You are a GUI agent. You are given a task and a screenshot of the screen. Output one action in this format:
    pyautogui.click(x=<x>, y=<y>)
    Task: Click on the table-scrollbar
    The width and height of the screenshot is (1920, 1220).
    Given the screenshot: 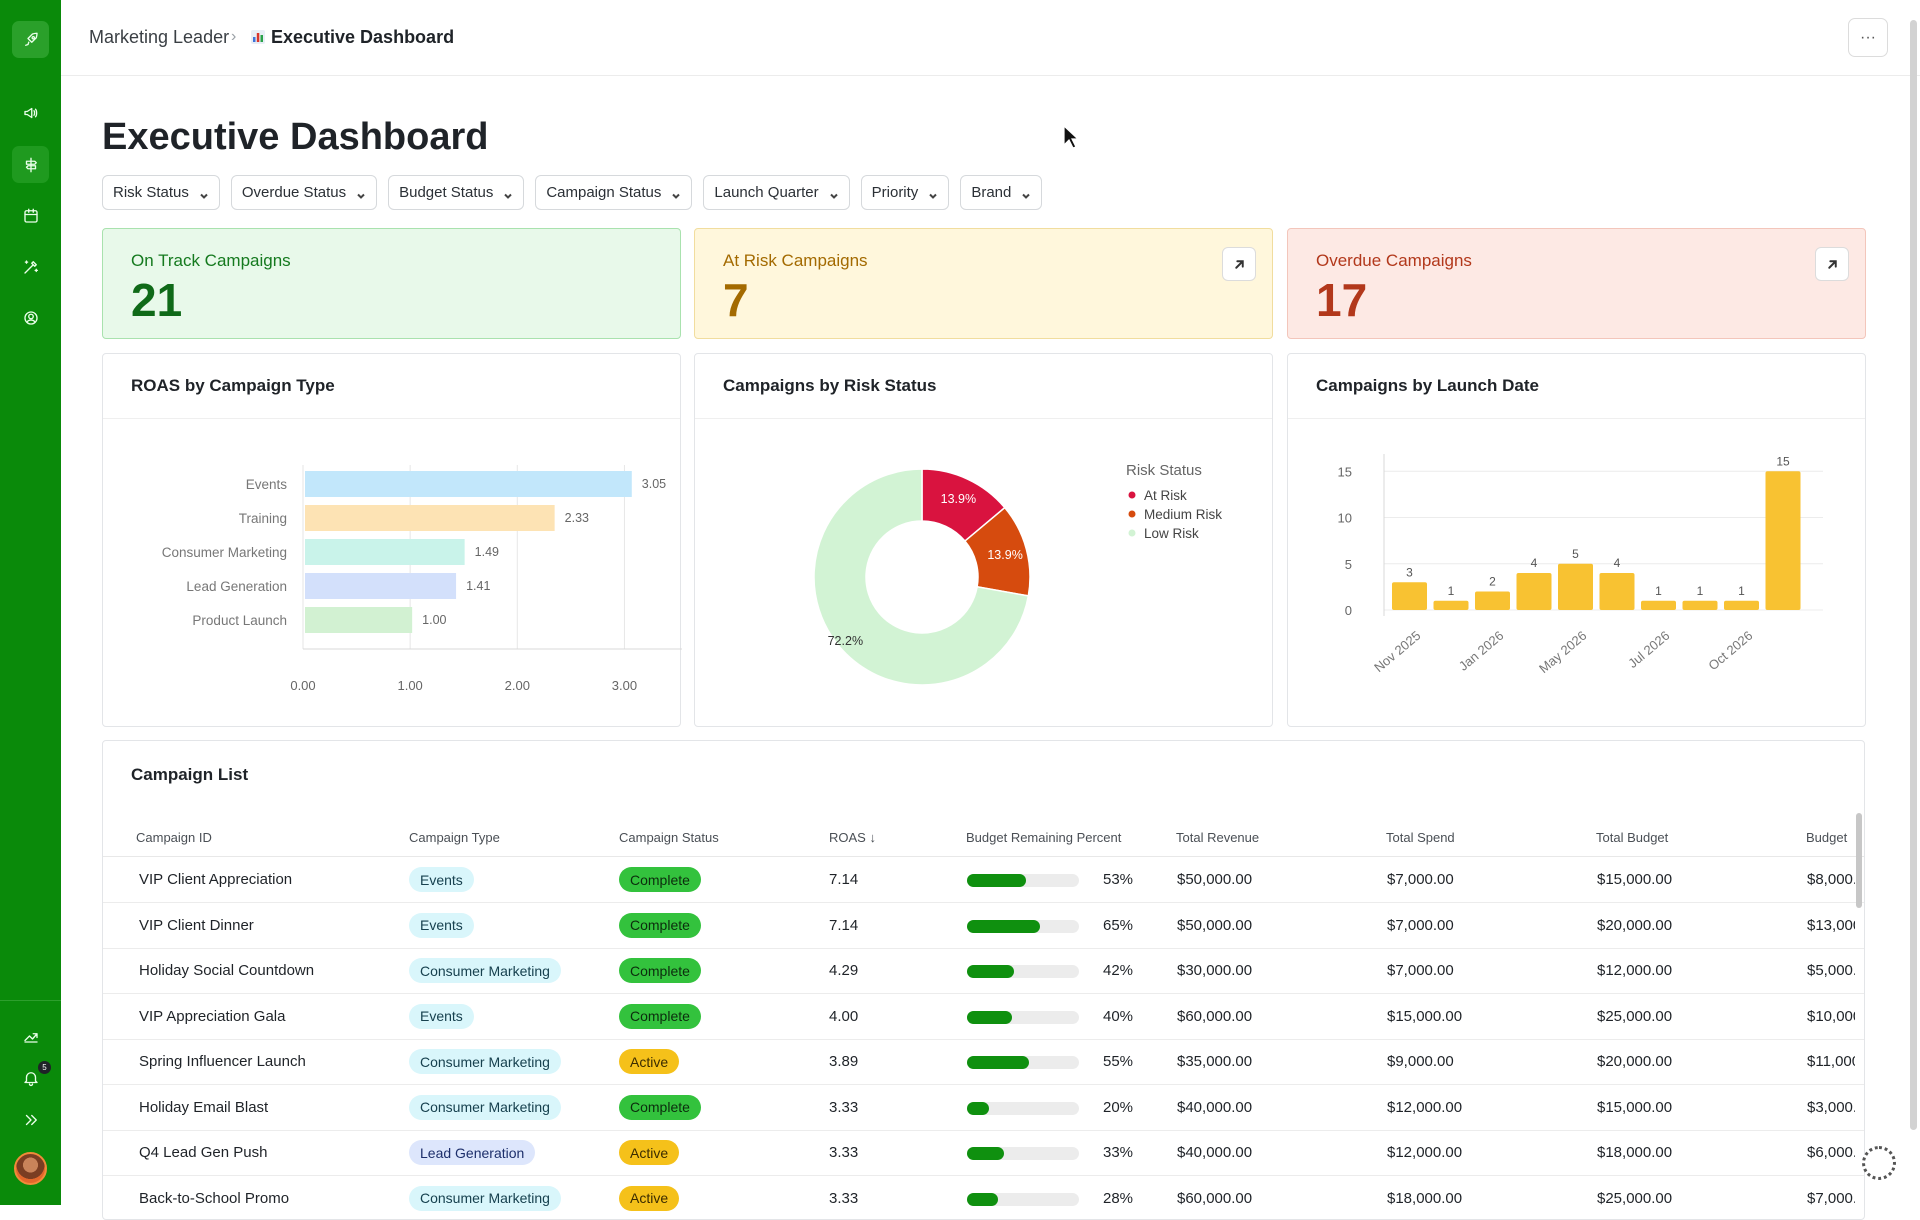 What is the action you would take?
    pyautogui.click(x=1859, y=860)
    